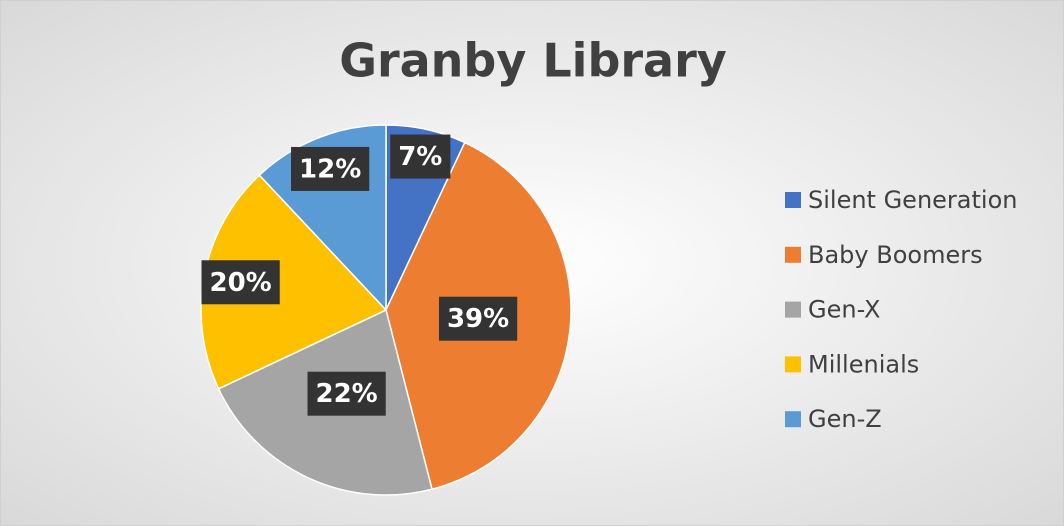 The image size is (1064, 526). Describe the element at coordinates (533, 61) in the screenshot. I see `chart-title: Granby Library` at that location.